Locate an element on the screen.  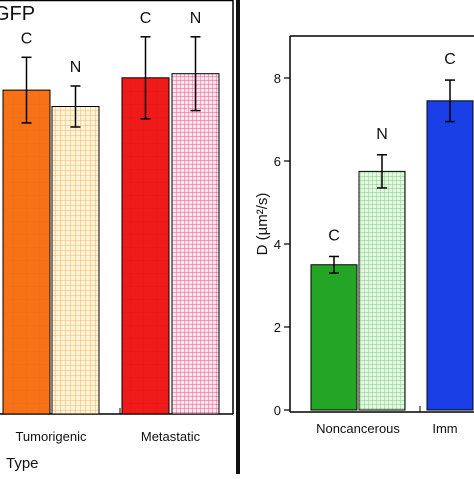
y-tick-label-4: 4 is located at coordinates (277, 244).